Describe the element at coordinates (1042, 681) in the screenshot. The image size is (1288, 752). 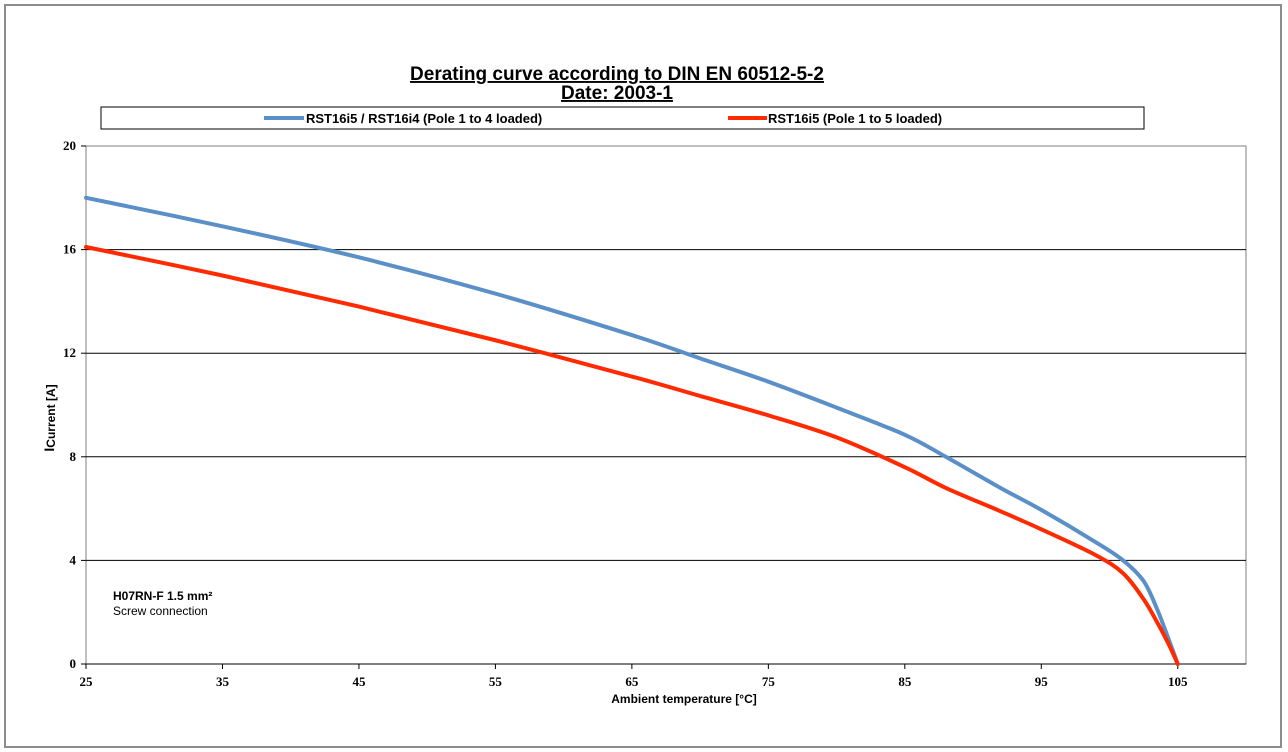
I see `x-tick-label: 95` at that location.